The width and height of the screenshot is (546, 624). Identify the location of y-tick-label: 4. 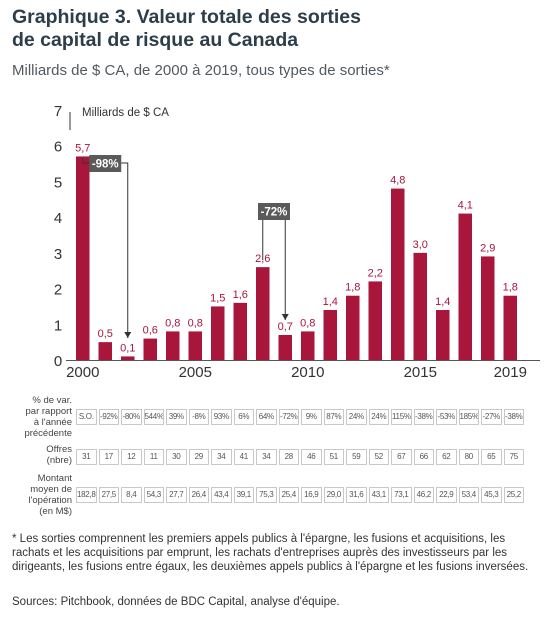
(58, 218).